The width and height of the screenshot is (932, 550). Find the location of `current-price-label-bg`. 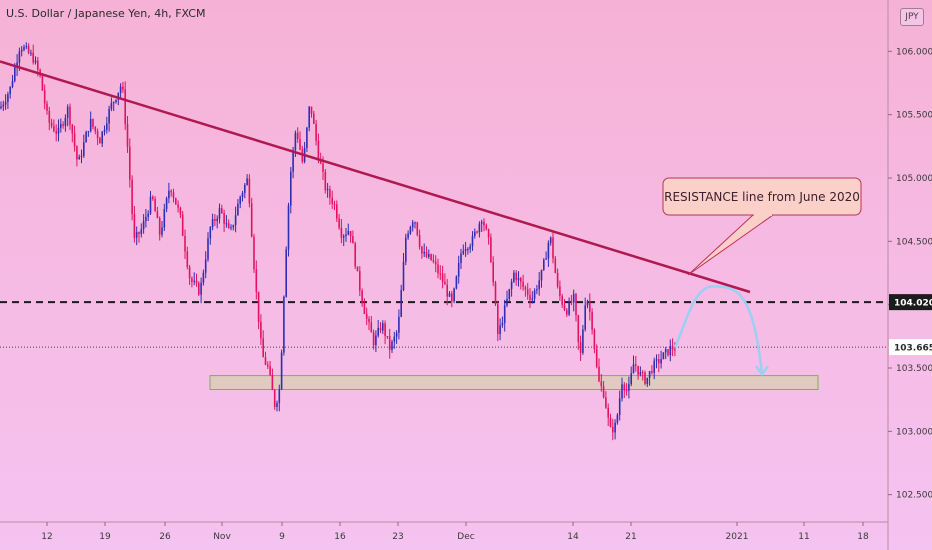

current-price-label-bg is located at coordinates (910, 347).